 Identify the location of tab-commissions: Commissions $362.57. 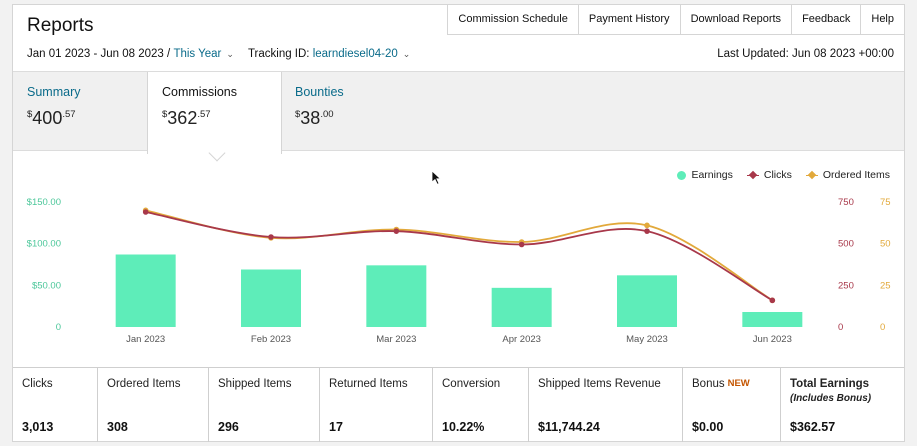
(214, 113).